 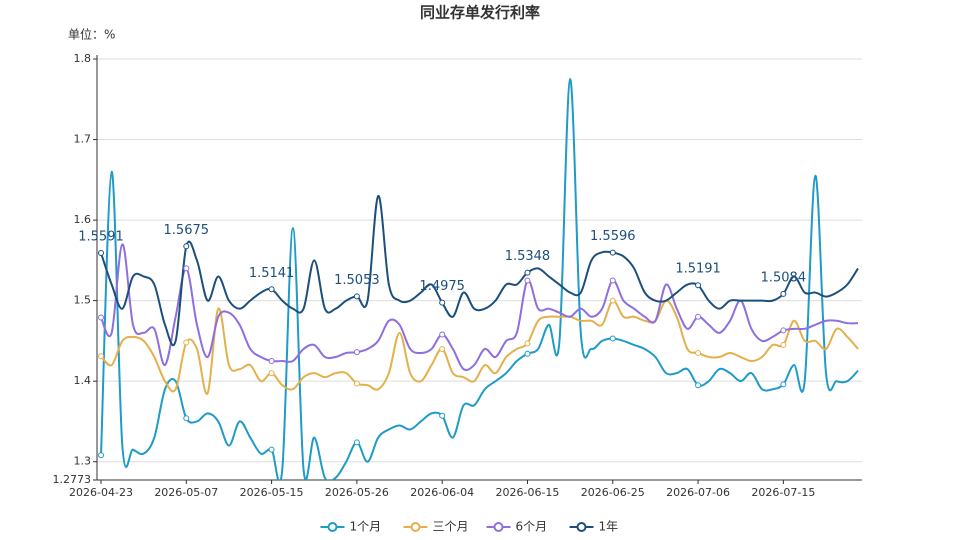 I want to click on y-tick-label: 1.8, so click(x=83, y=58).